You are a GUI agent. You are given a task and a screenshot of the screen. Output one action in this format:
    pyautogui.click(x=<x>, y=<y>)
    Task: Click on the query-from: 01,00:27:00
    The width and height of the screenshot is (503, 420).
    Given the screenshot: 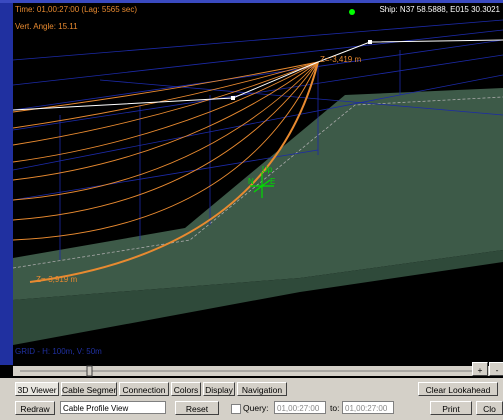 What is the action you would take?
    pyautogui.click(x=300, y=407)
    